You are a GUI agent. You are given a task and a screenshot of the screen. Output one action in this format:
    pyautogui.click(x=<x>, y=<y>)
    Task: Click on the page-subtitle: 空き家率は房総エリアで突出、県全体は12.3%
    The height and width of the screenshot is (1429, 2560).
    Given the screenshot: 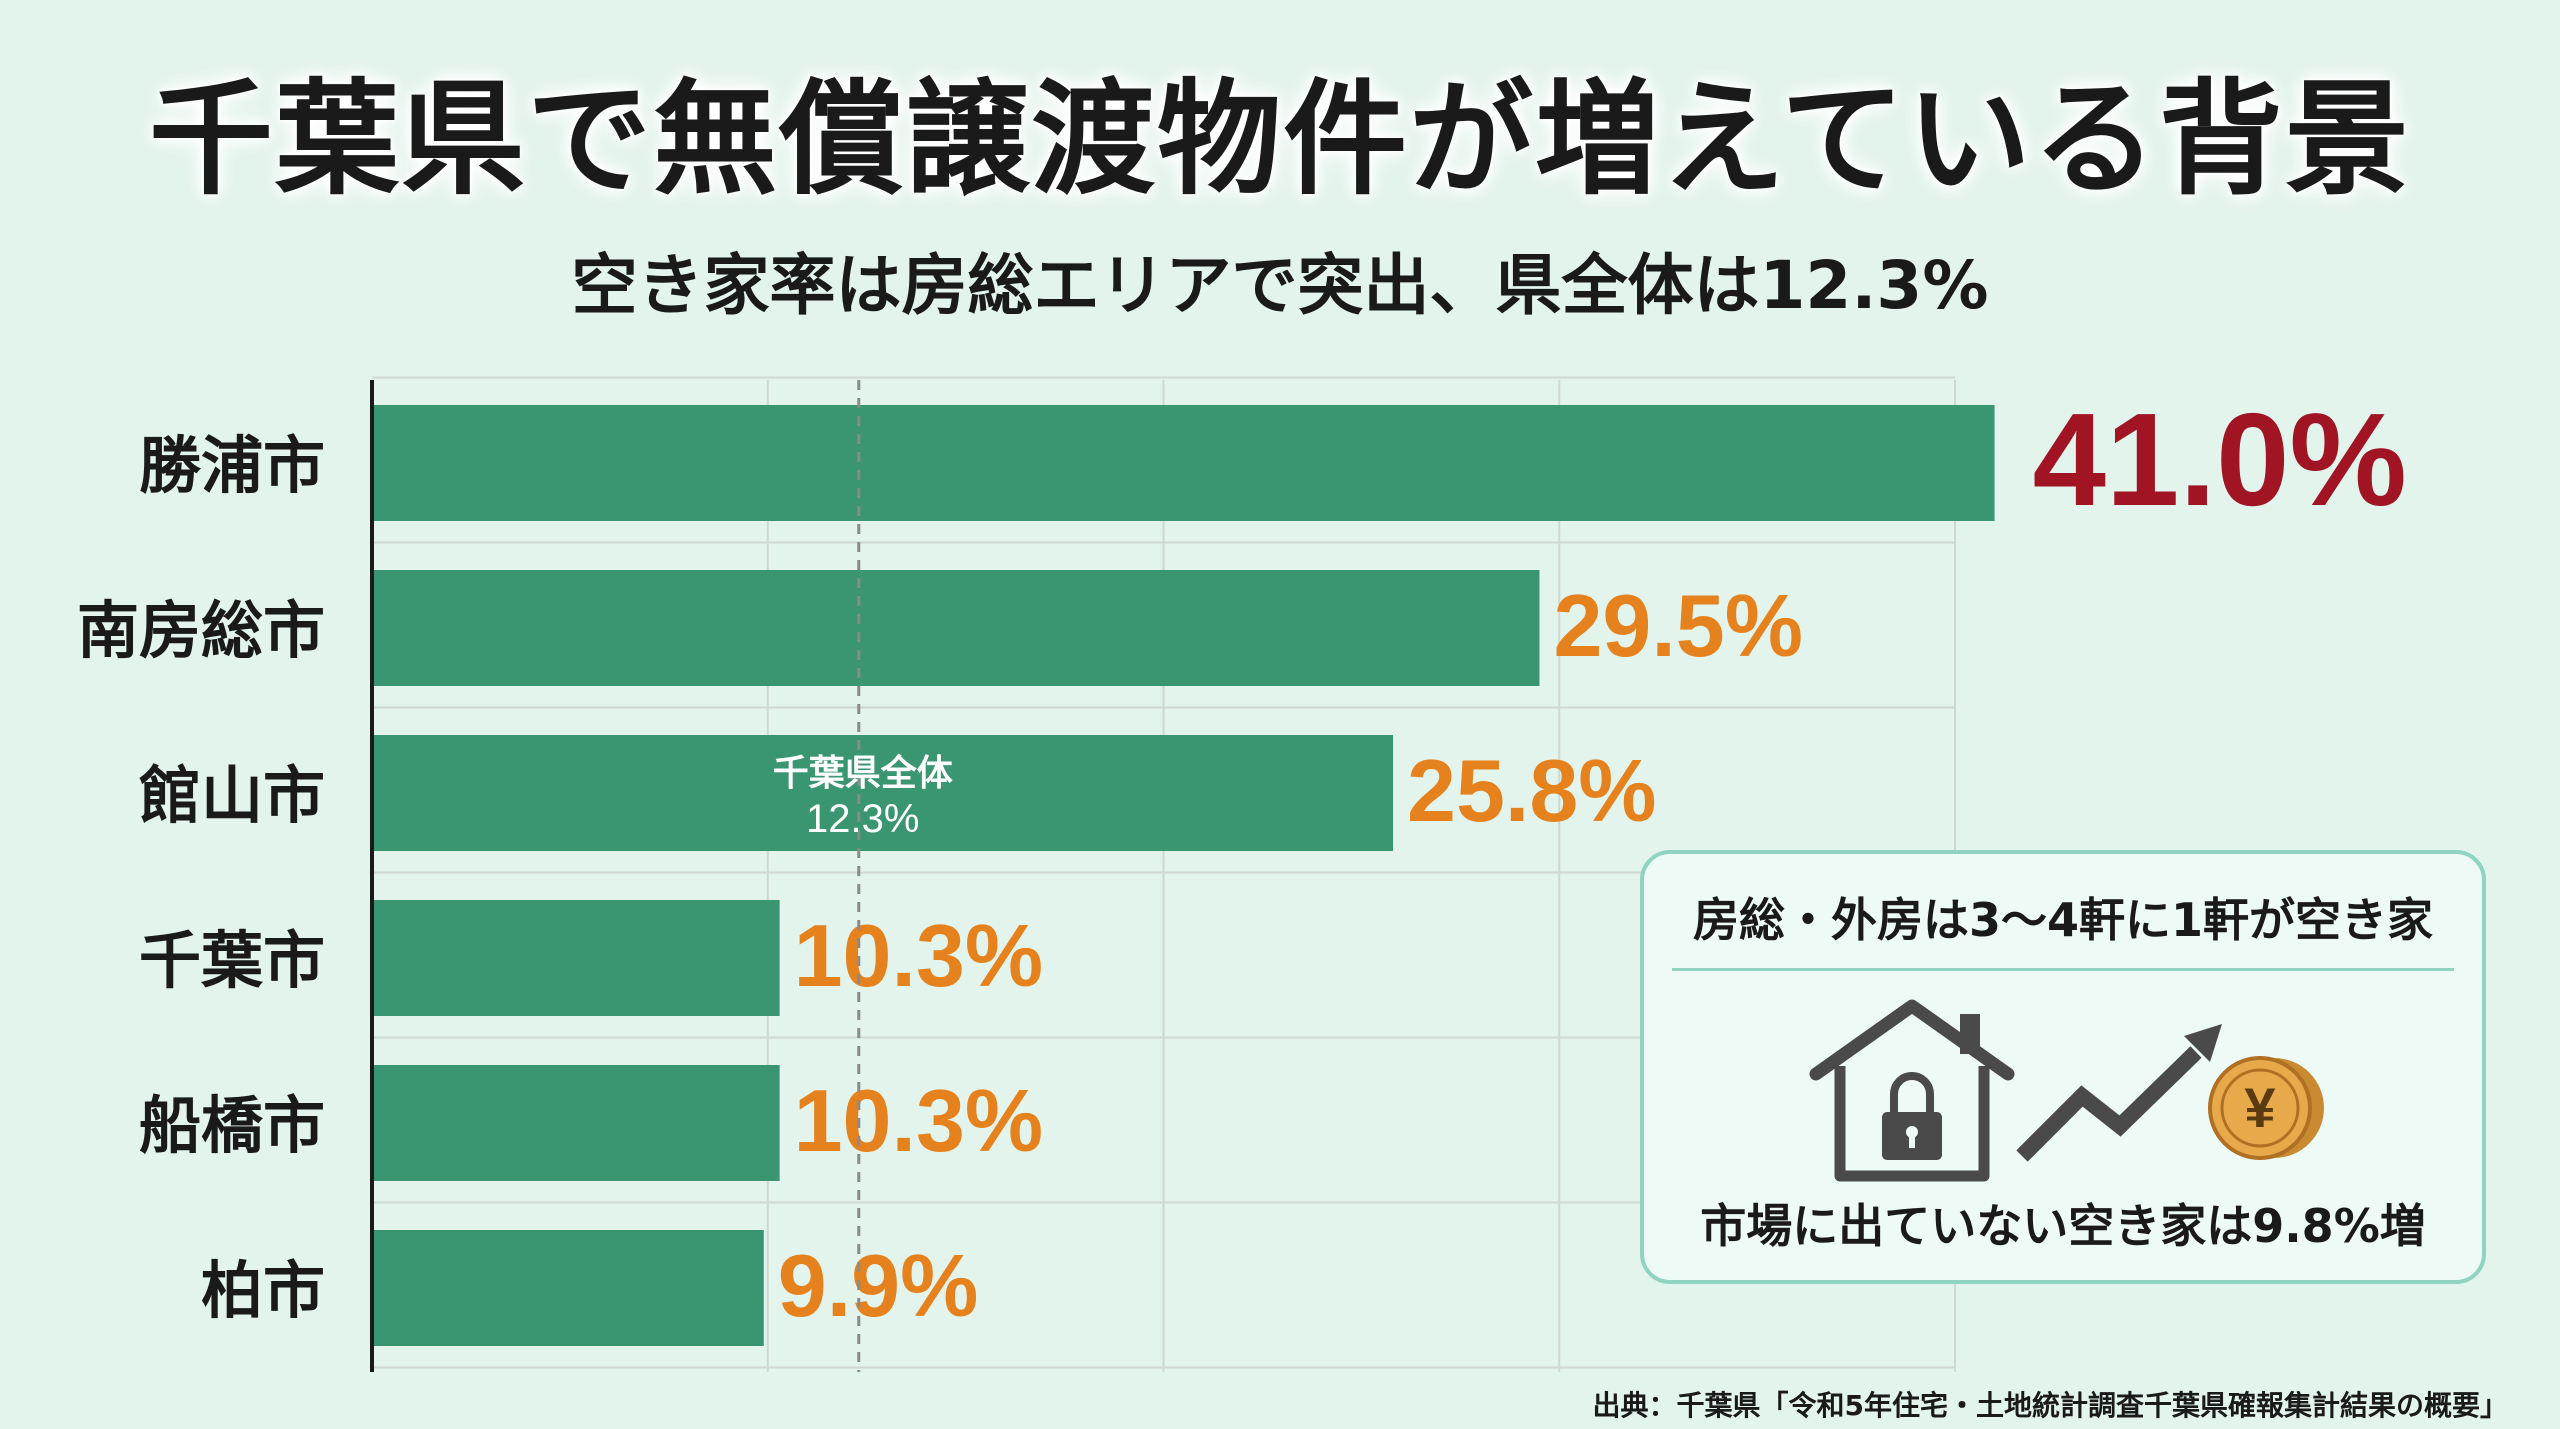 What is the action you would take?
    pyautogui.click(x=1280, y=285)
    